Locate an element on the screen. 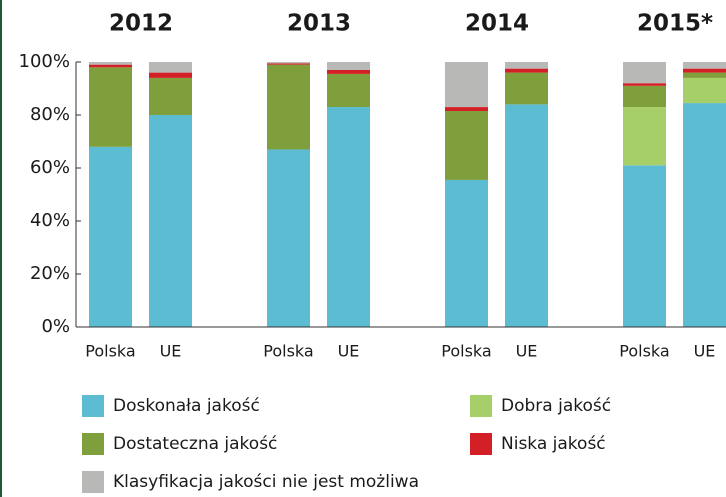  y-tick-label: 60% is located at coordinates (50, 167).